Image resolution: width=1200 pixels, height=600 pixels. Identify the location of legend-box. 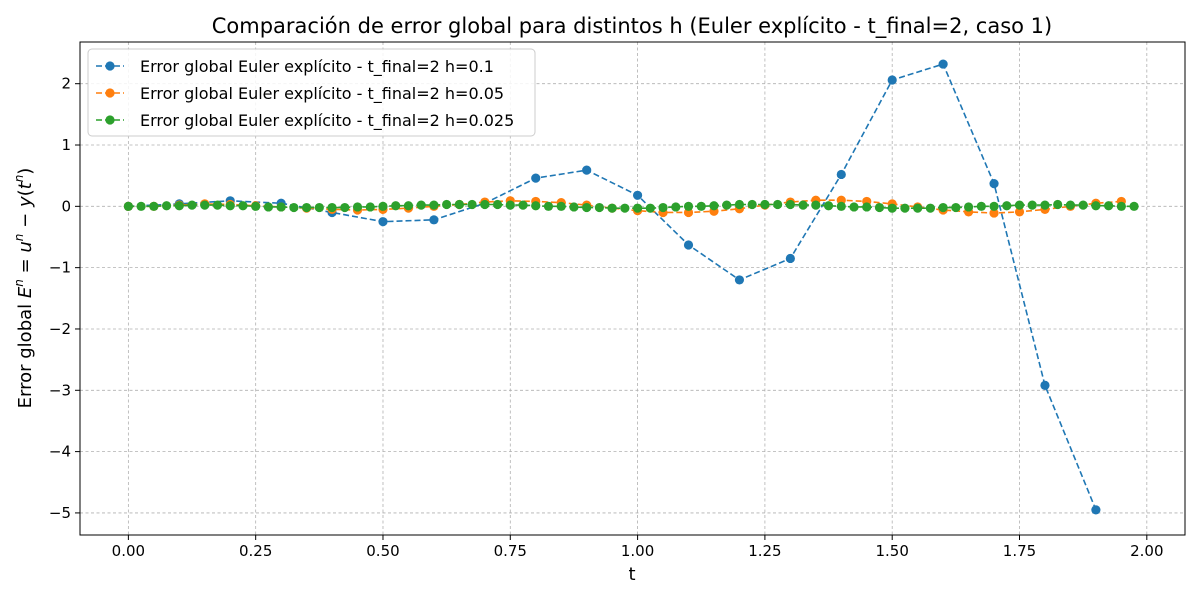
(311, 92).